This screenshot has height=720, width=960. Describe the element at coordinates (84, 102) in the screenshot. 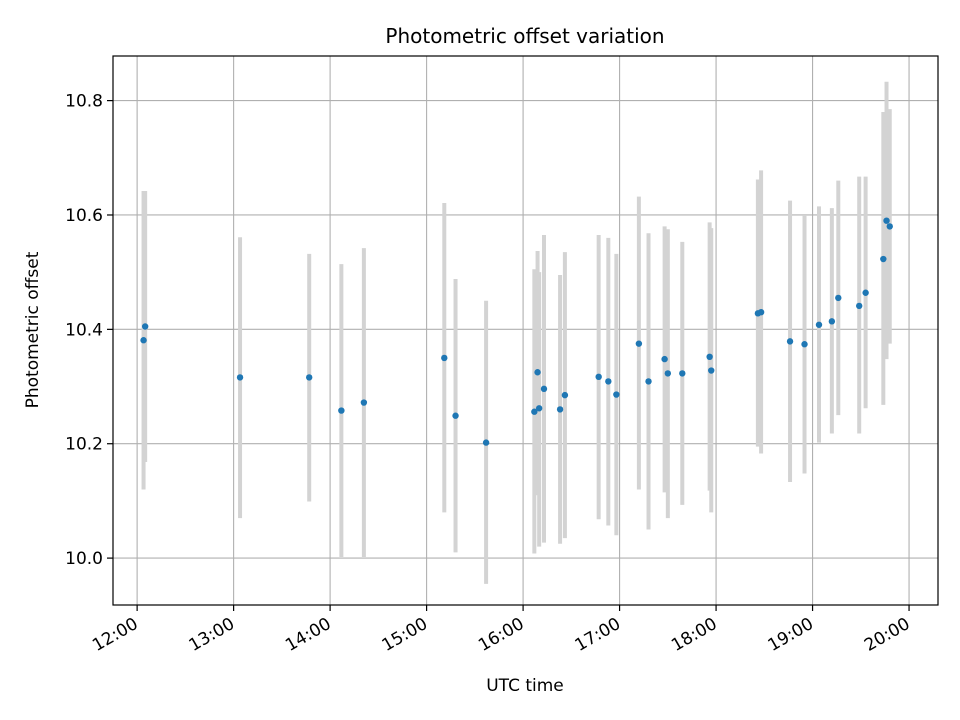

I see `y-tick-label: 10.8` at that location.